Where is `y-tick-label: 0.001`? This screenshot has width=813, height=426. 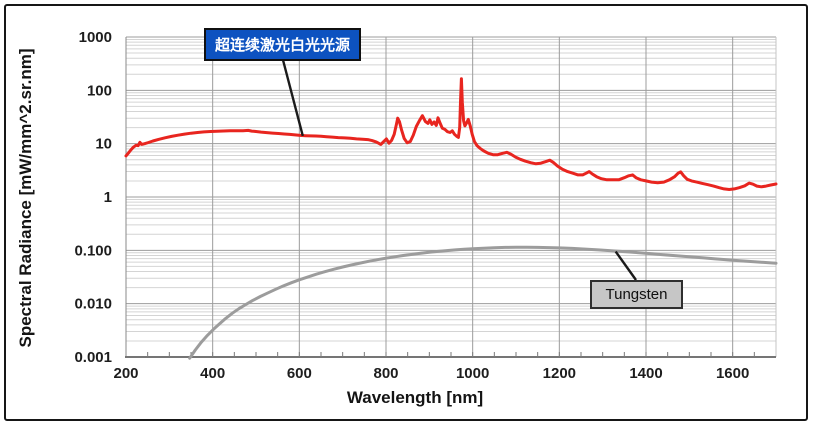 y-tick-label: 0.001 is located at coordinates (93, 357).